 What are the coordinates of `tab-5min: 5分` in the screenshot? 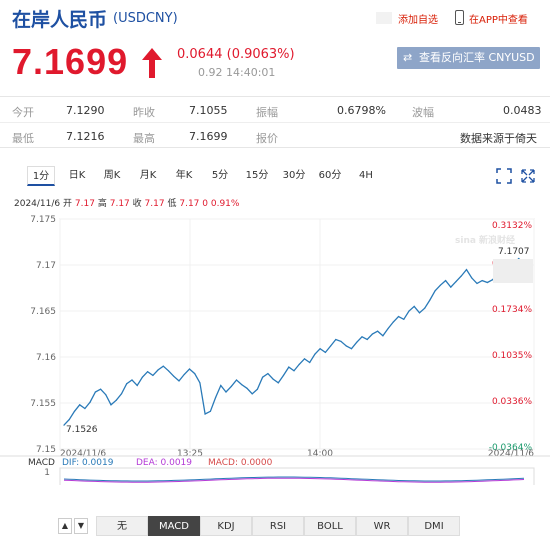 It's located at (220, 175).